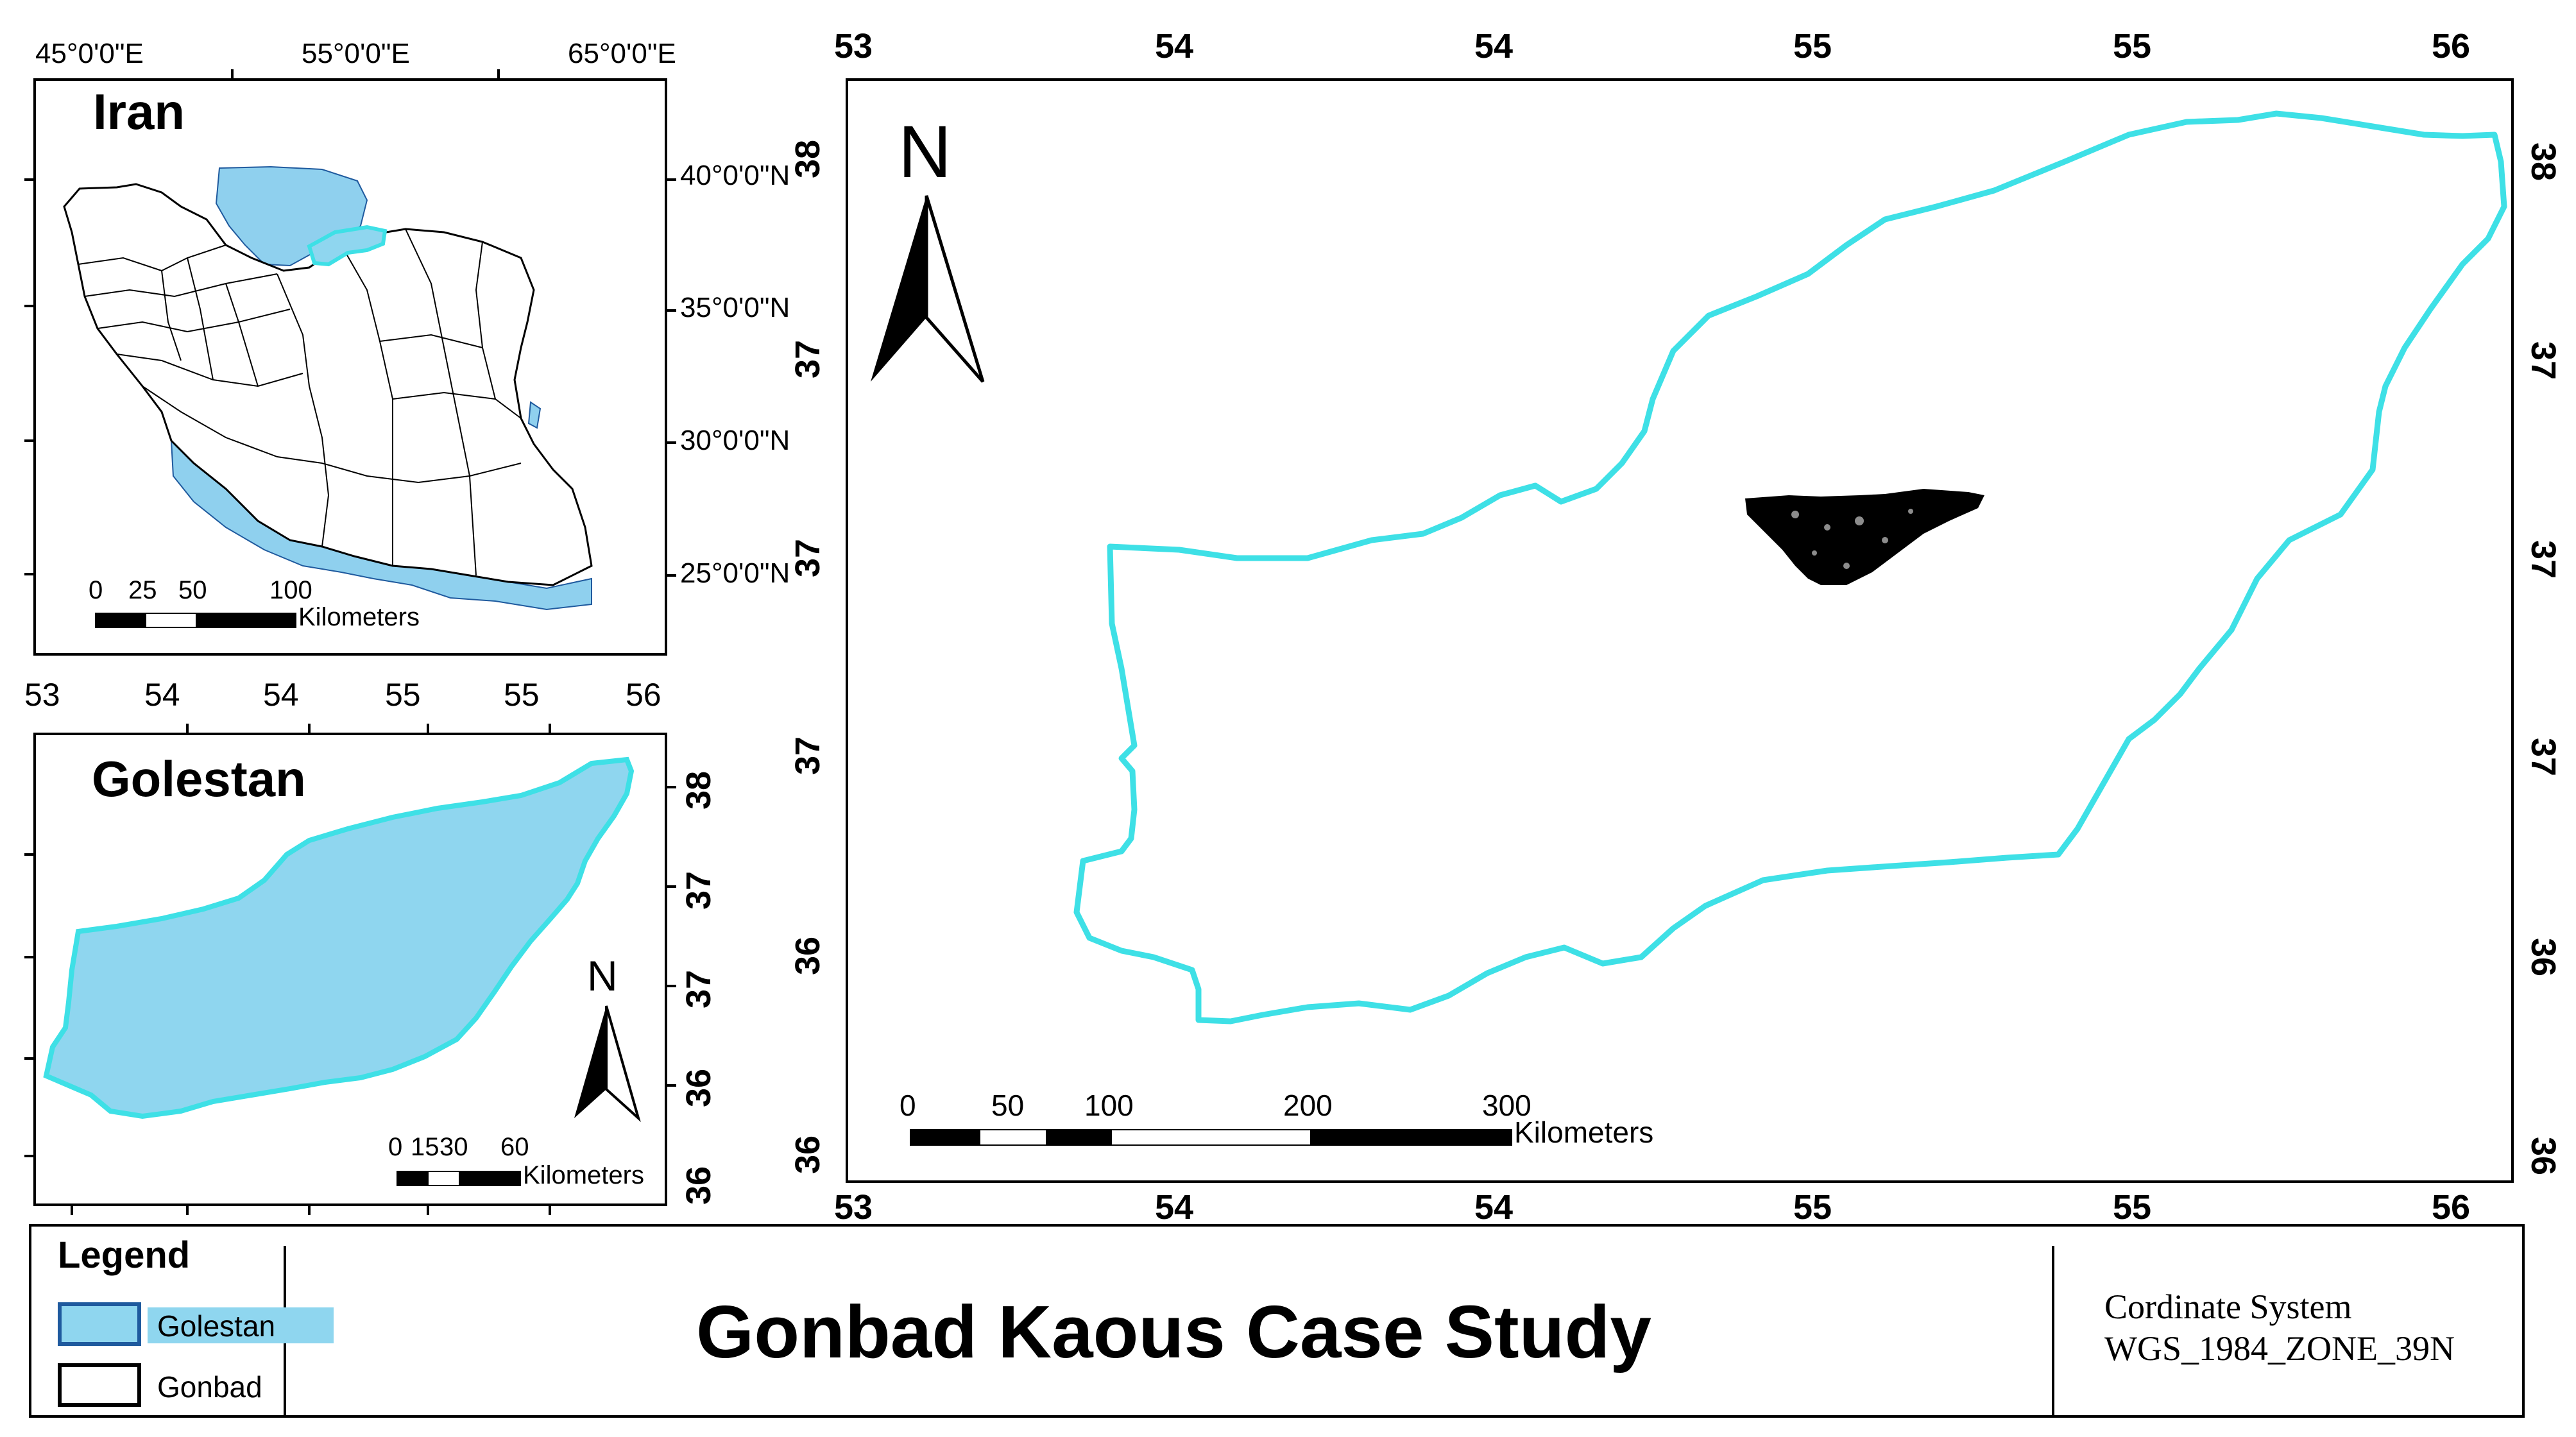 This screenshot has height=1437, width=2576. I want to click on iran-scale-tick-100: 100, so click(290, 590).